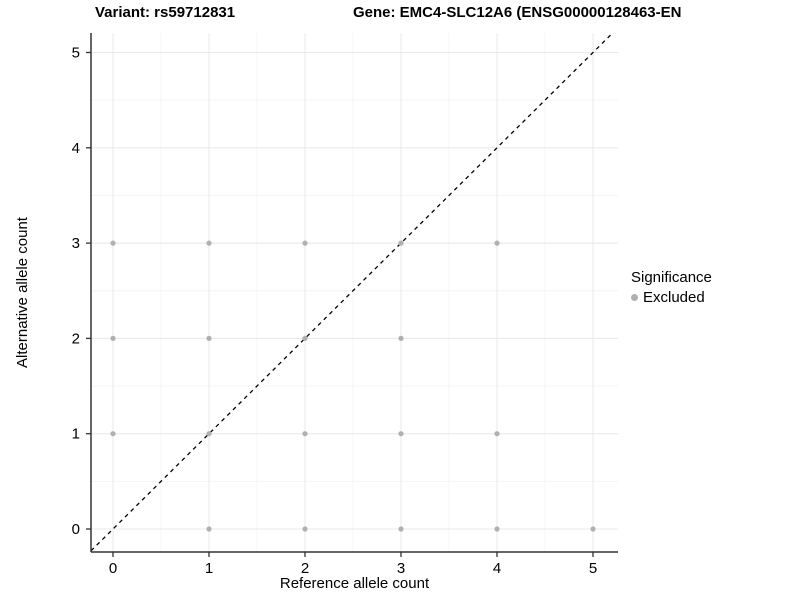  Describe the element at coordinates (517, 12) in the screenshot. I see `gene-title: Gene: EMC4-SLC12A6 (ENSG00000128463-EN` at that location.